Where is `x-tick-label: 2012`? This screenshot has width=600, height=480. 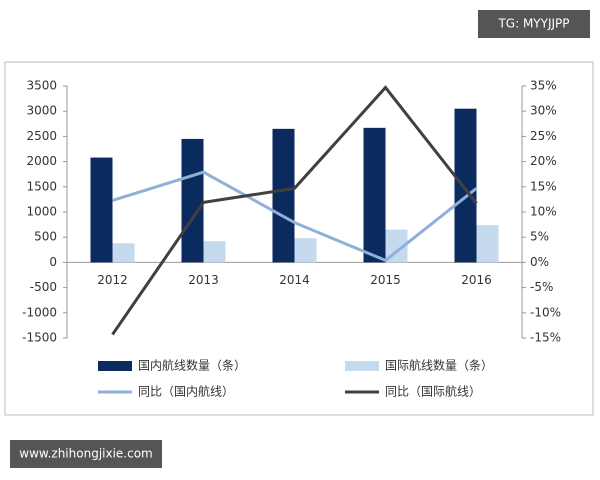 x-tick-label: 2012 is located at coordinates (112, 280).